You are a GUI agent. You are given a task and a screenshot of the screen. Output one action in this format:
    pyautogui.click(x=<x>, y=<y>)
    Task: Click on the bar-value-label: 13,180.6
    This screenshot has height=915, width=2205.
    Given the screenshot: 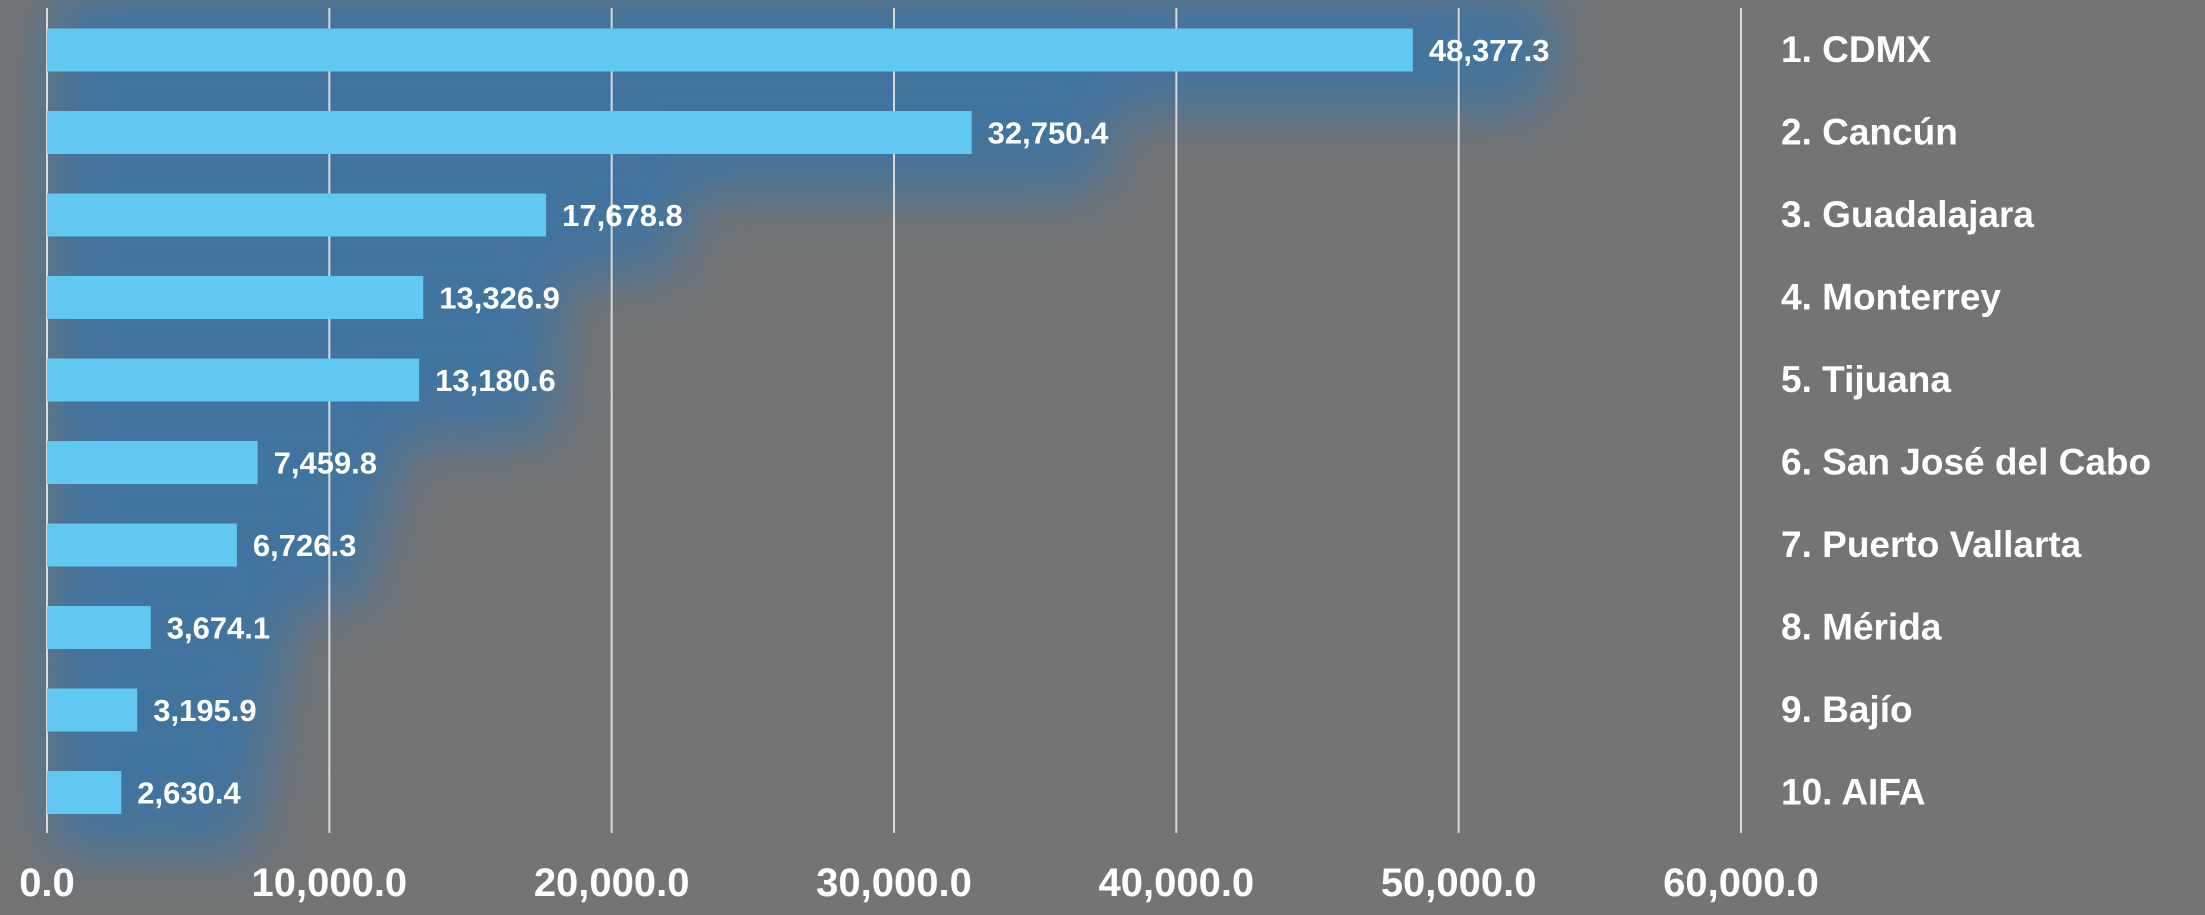 What is the action you would take?
    pyautogui.click(x=495, y=380)
    